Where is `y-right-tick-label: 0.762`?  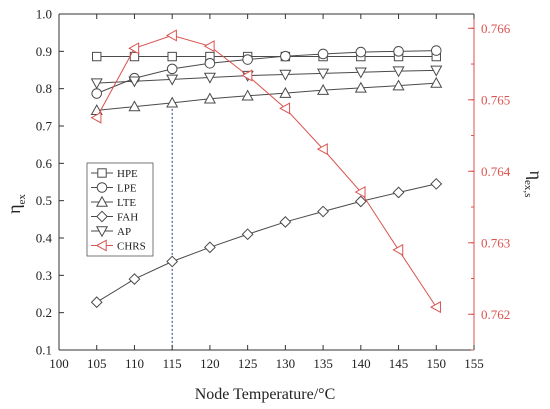
y-right-tick-label: 0.762 is located at coordinates (495, 314).